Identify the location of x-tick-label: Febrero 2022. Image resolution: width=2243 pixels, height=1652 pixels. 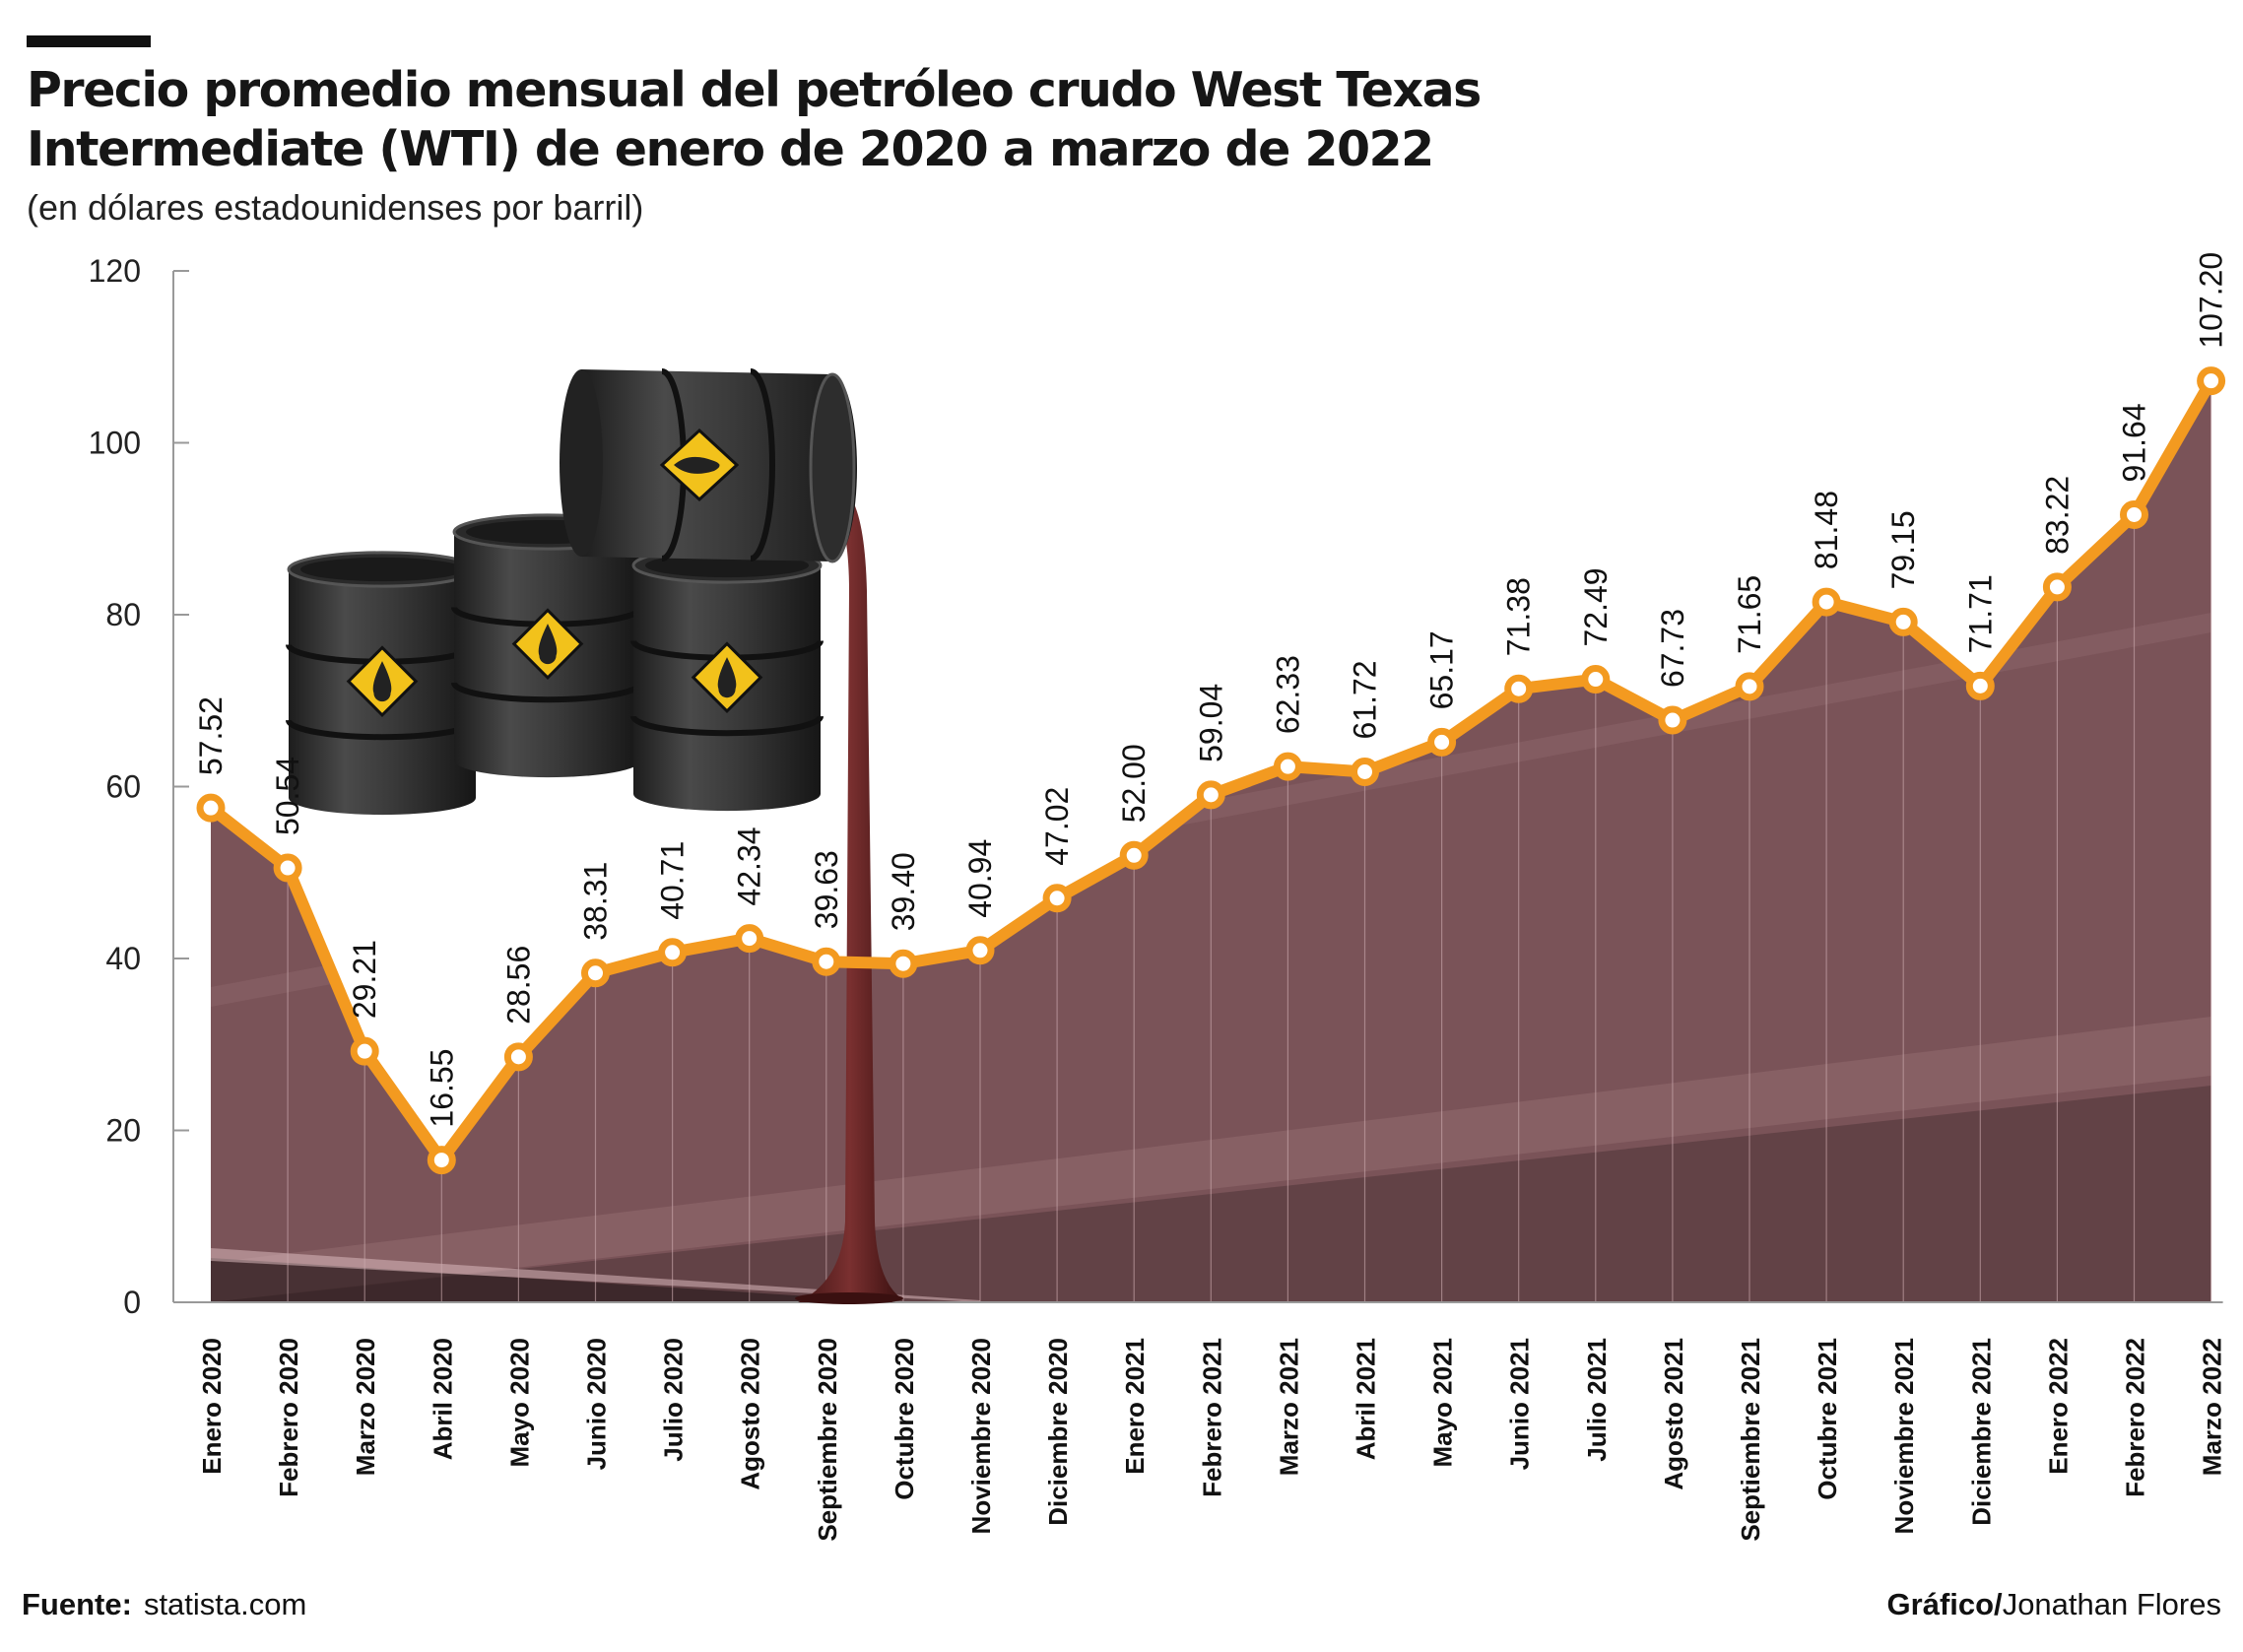
(2135, 1417).